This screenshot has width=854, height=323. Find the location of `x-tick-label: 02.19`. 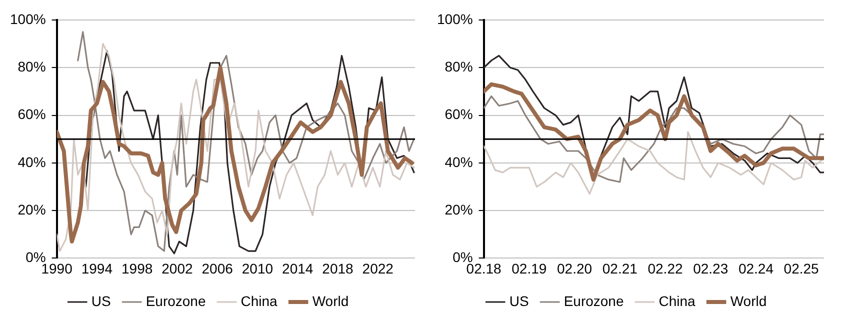

x-tick-label: 02.19 is located at coordinates (529, 268).